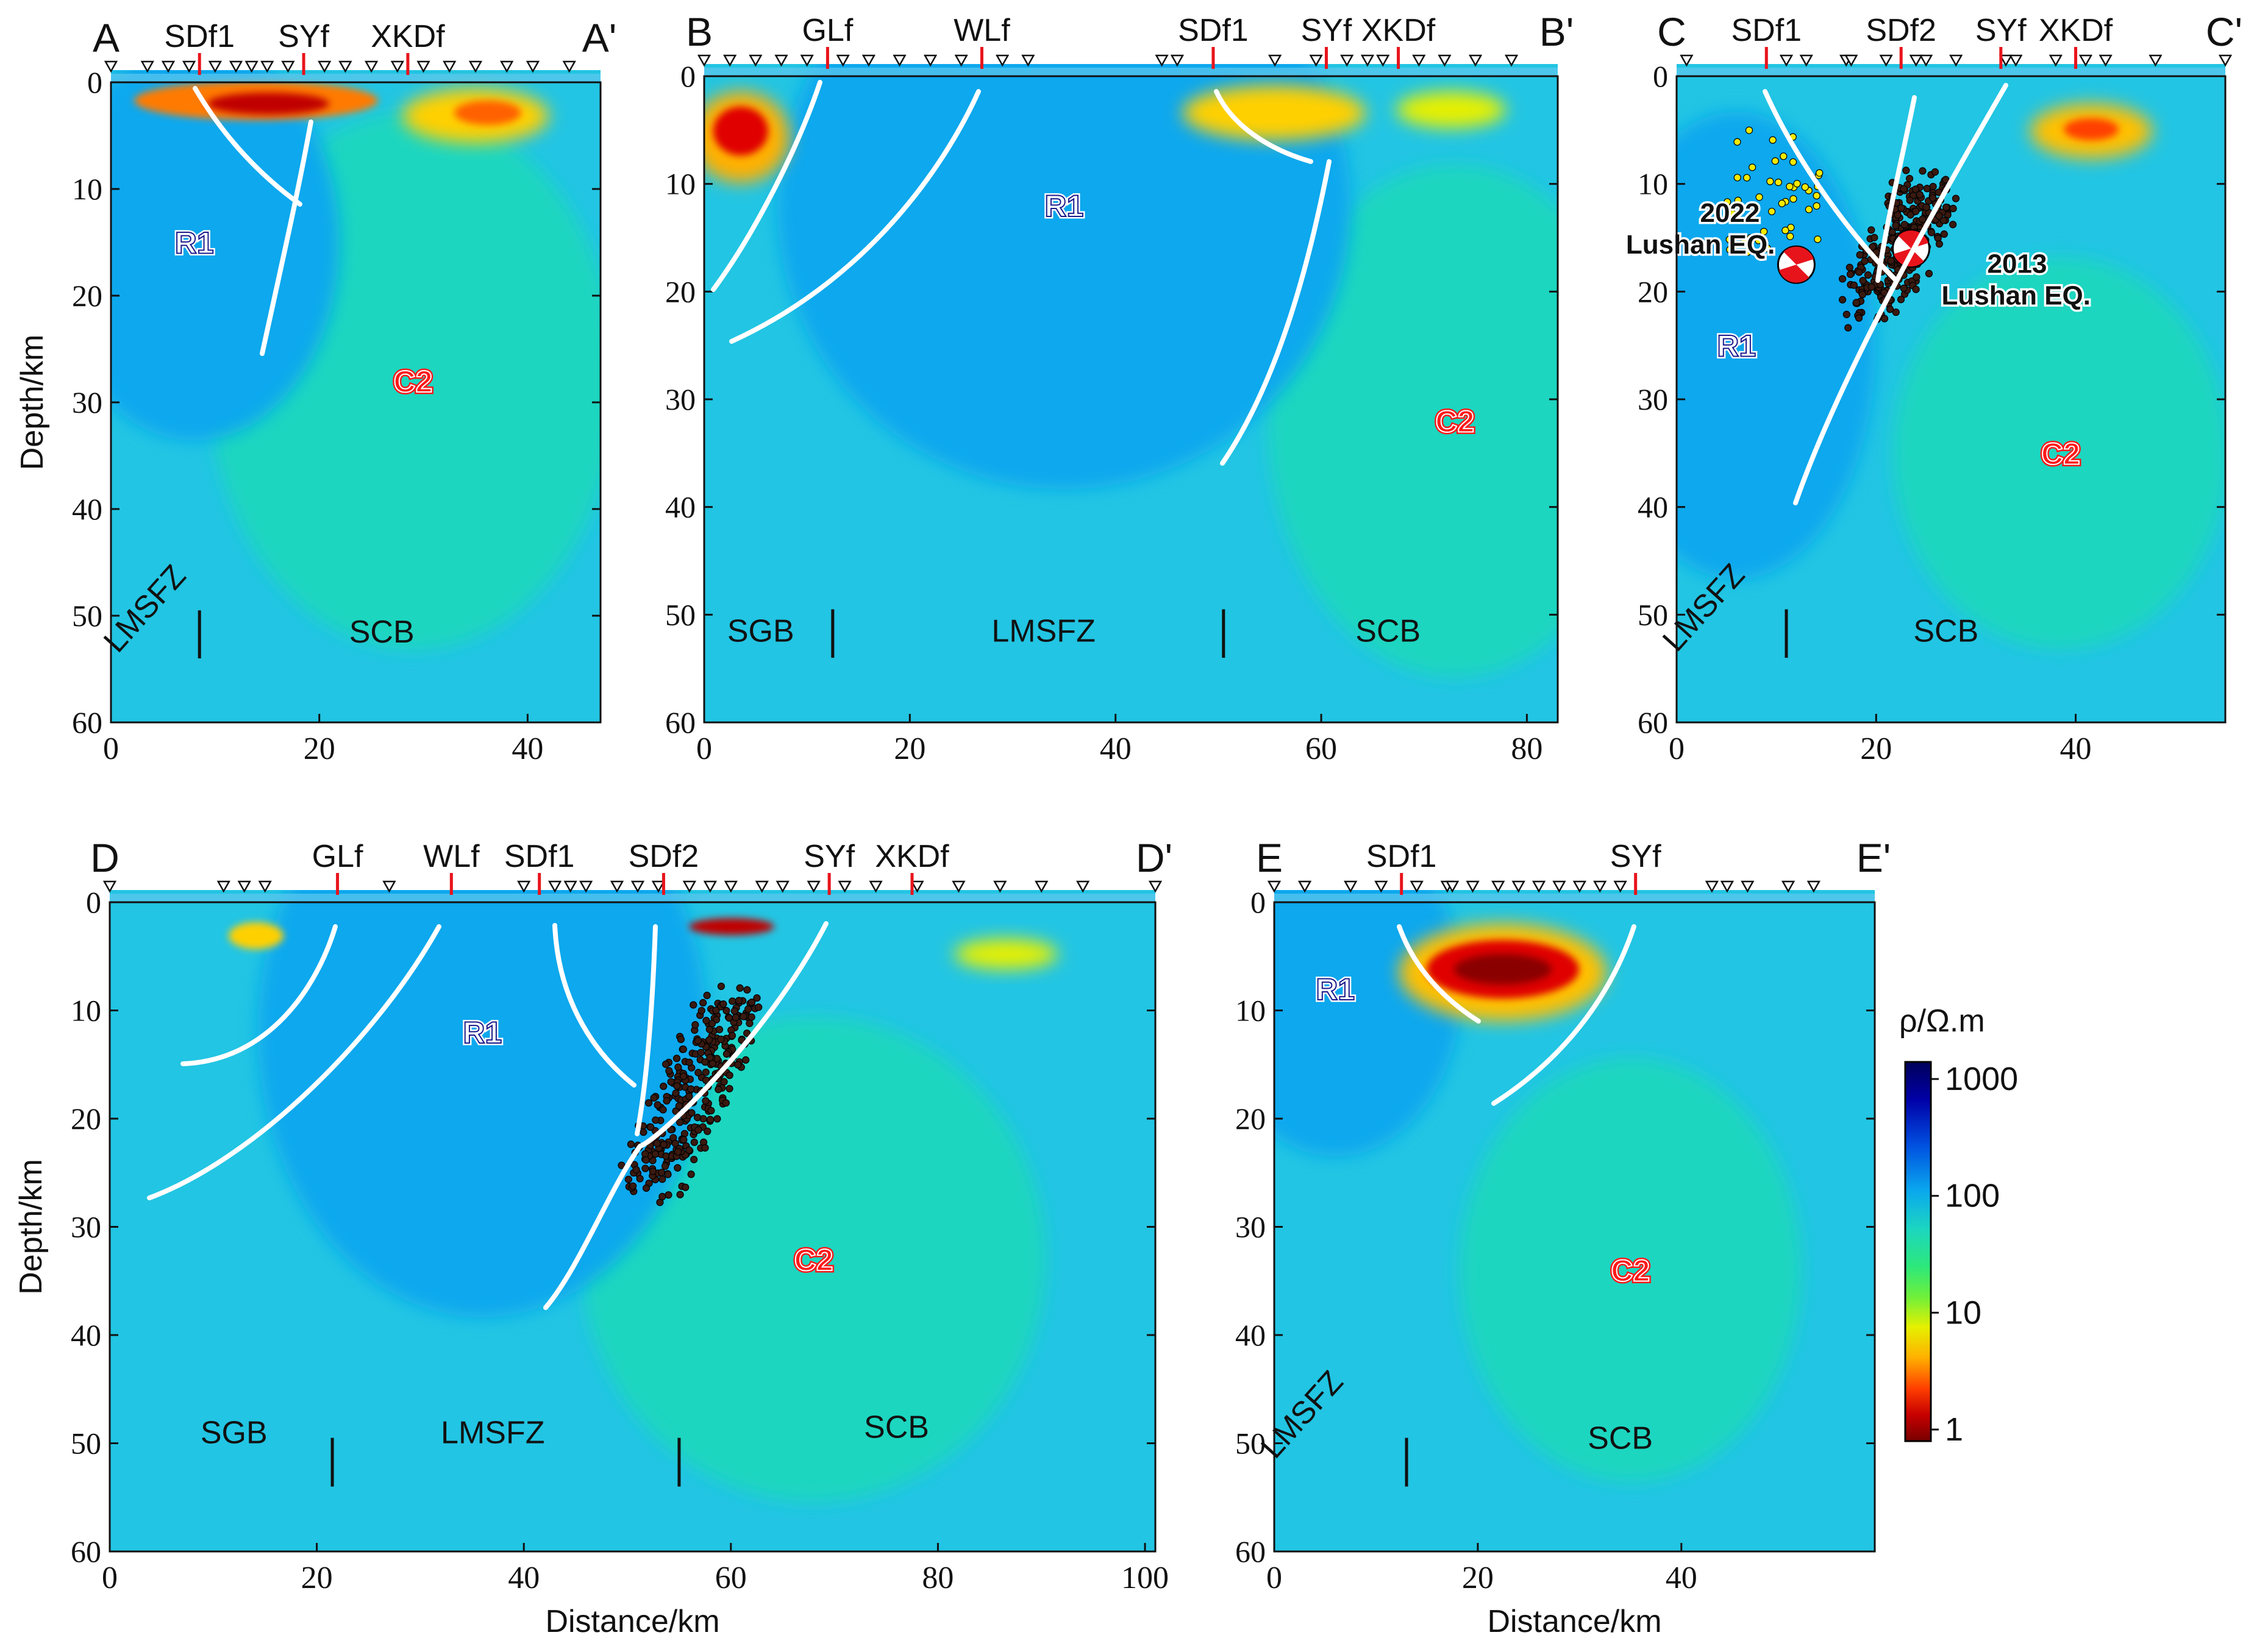 The height and width of the screenshot is (1649, 2268). What do you see at coordinates (86, 1011) in the screenshot?
I see `y-tick-label: 10` at bounding box center [86, 1011].